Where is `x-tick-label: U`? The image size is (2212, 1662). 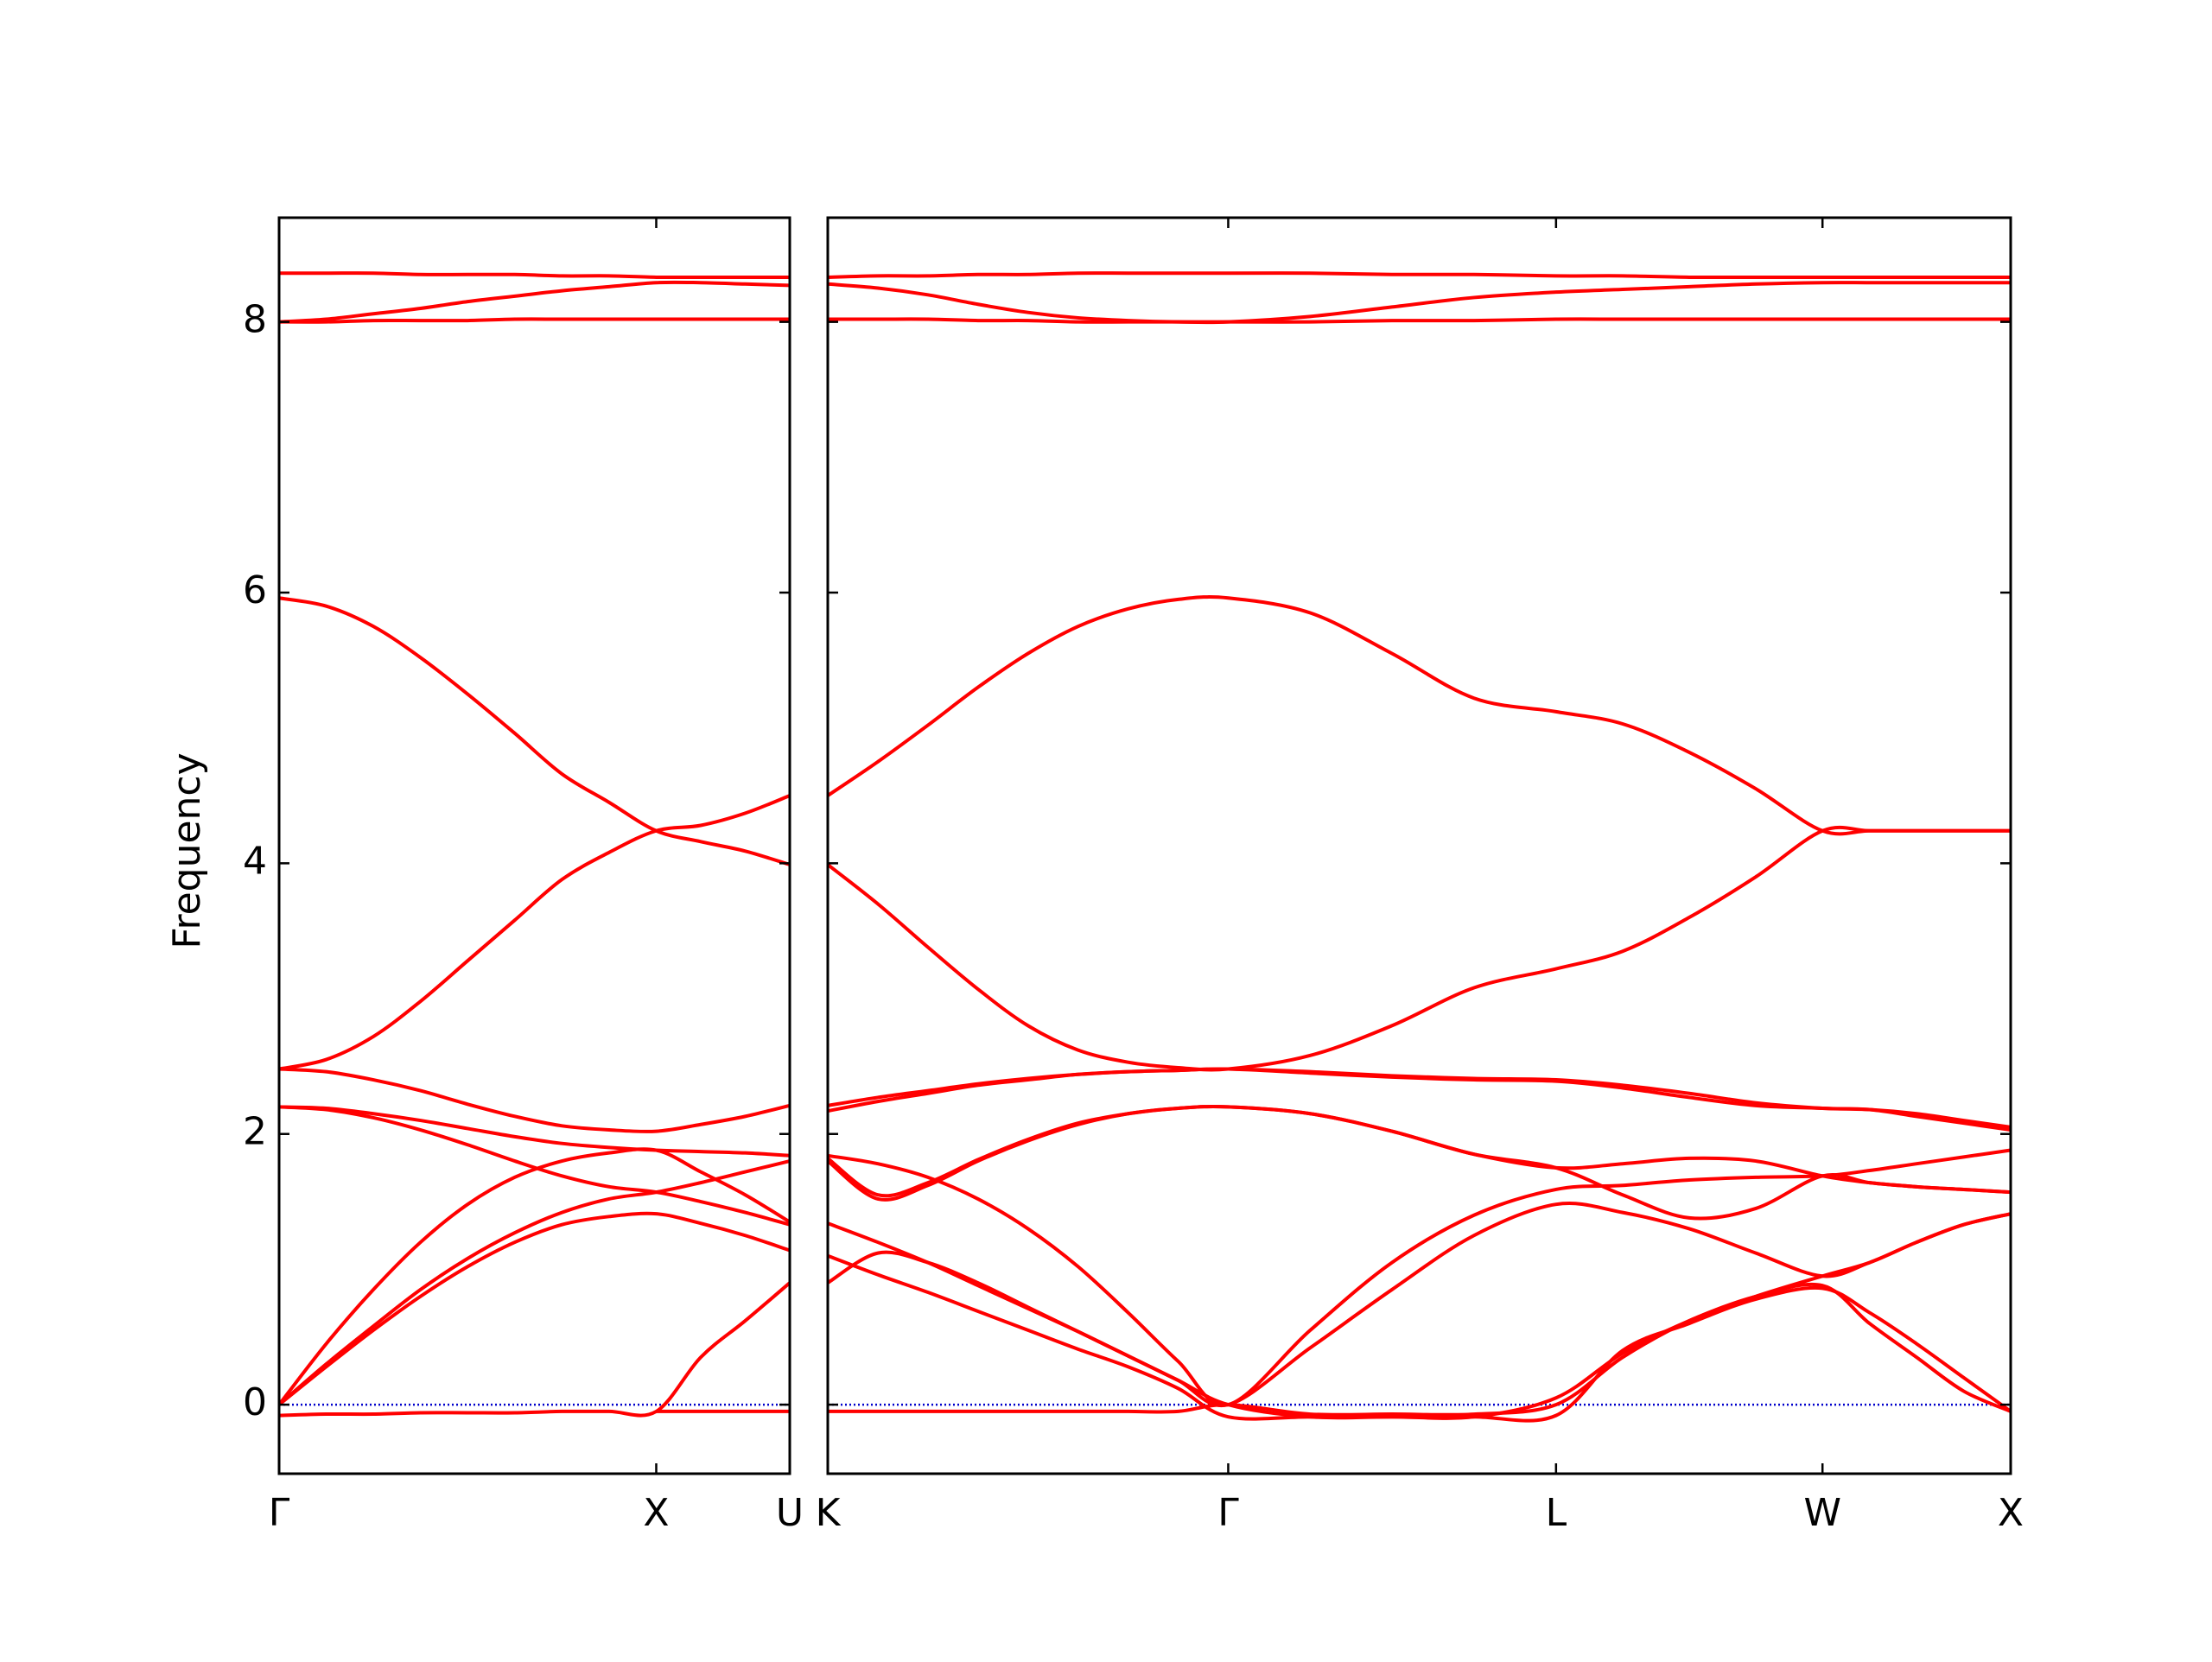 x-tick-label: U is located at coordinates (790, 1513).